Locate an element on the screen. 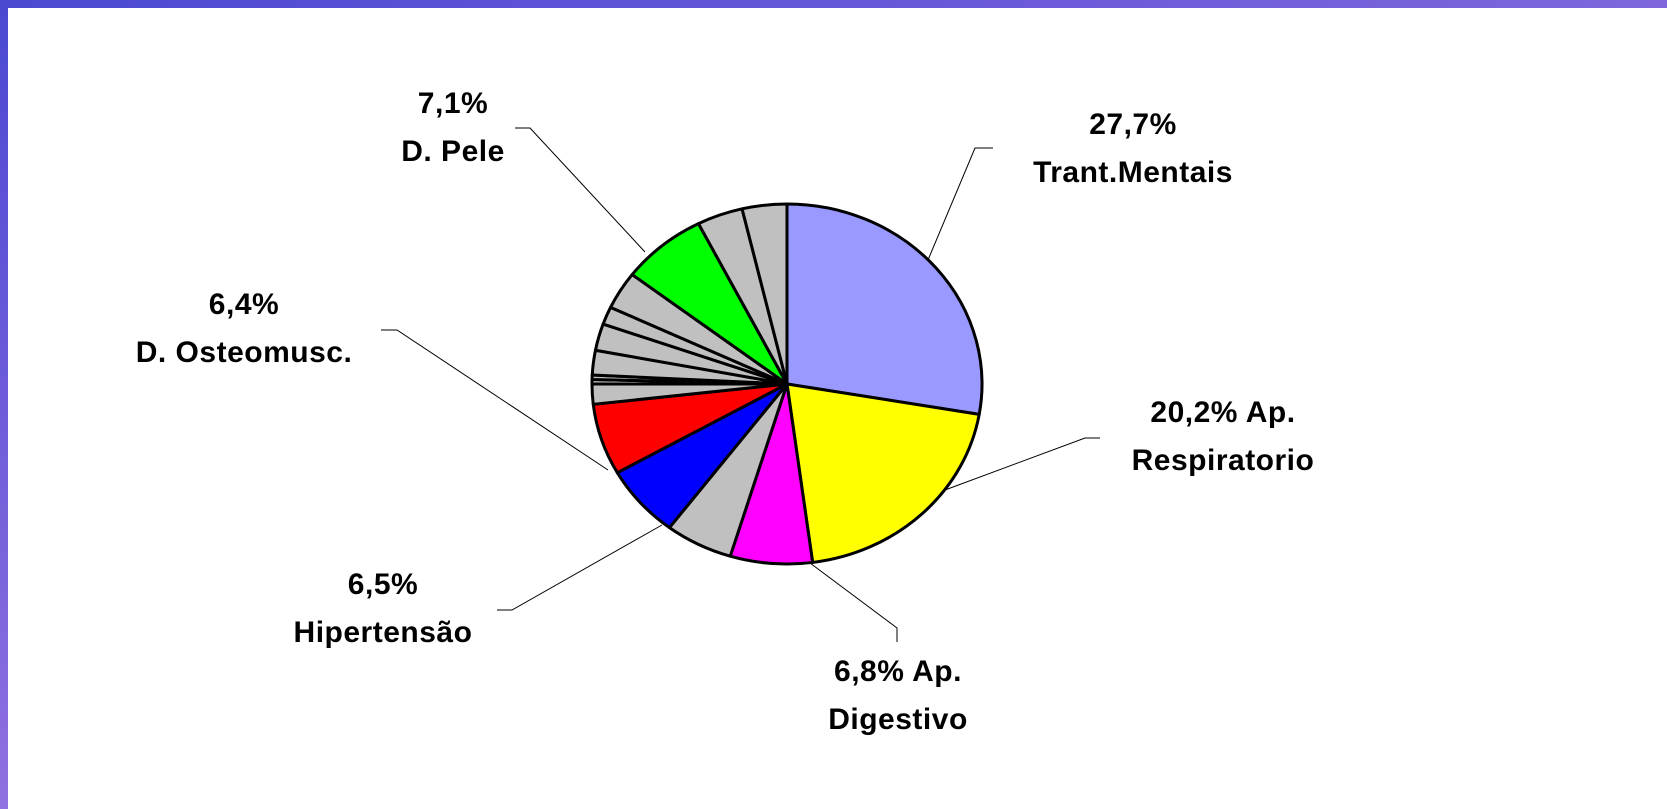 This screenshot has height=809, width=1667. category-label: Ap. Digestivo is located at coordinates (898, 695).